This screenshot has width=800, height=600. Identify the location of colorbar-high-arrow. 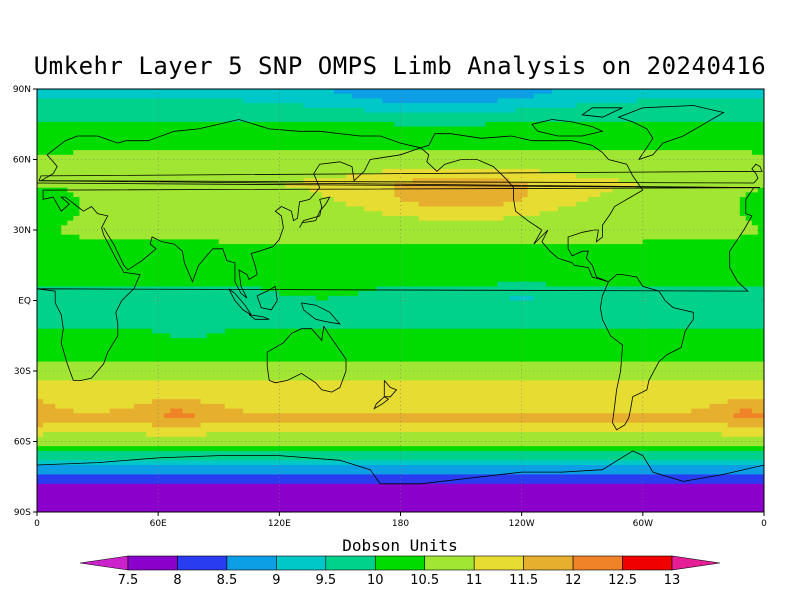
(696, 563).